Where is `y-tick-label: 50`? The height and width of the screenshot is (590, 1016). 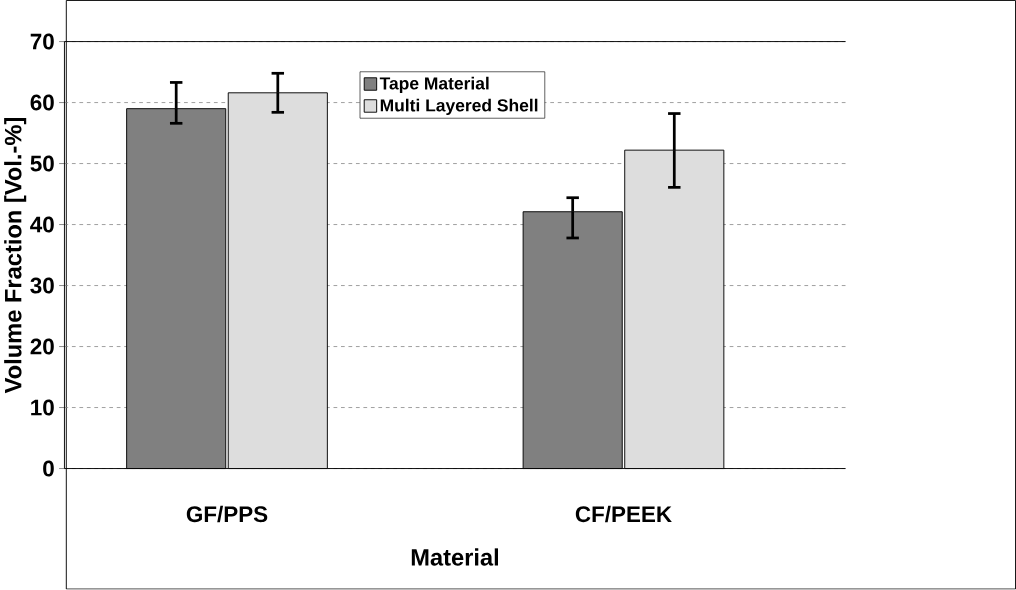
y-tick-label: 50 is located at coordinates (42, 163).